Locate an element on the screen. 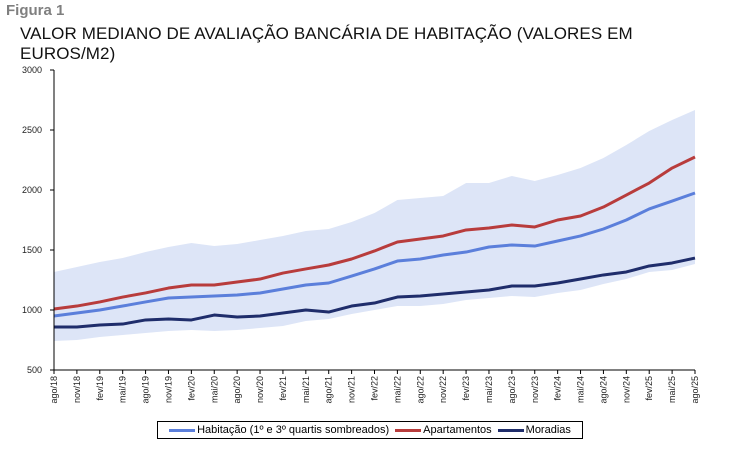  x-tick-label: ago/22 is located at coordinates (420, 390).